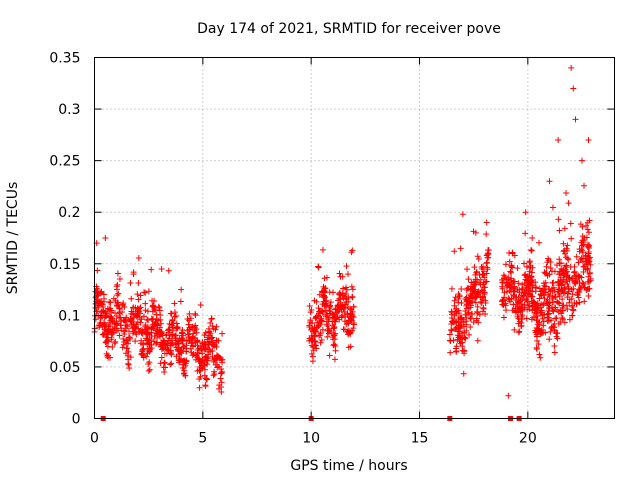  I want to click on x-axis-label: GPS time / hours, so click(348, 466).